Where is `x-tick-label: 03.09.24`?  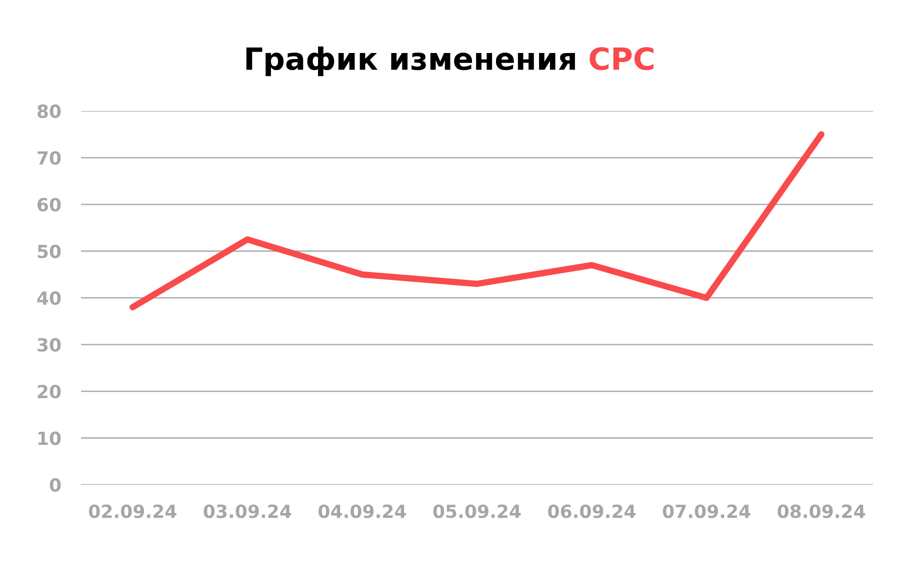 x-tick-label: 03.09.24 is located at coordinates (248, 511).